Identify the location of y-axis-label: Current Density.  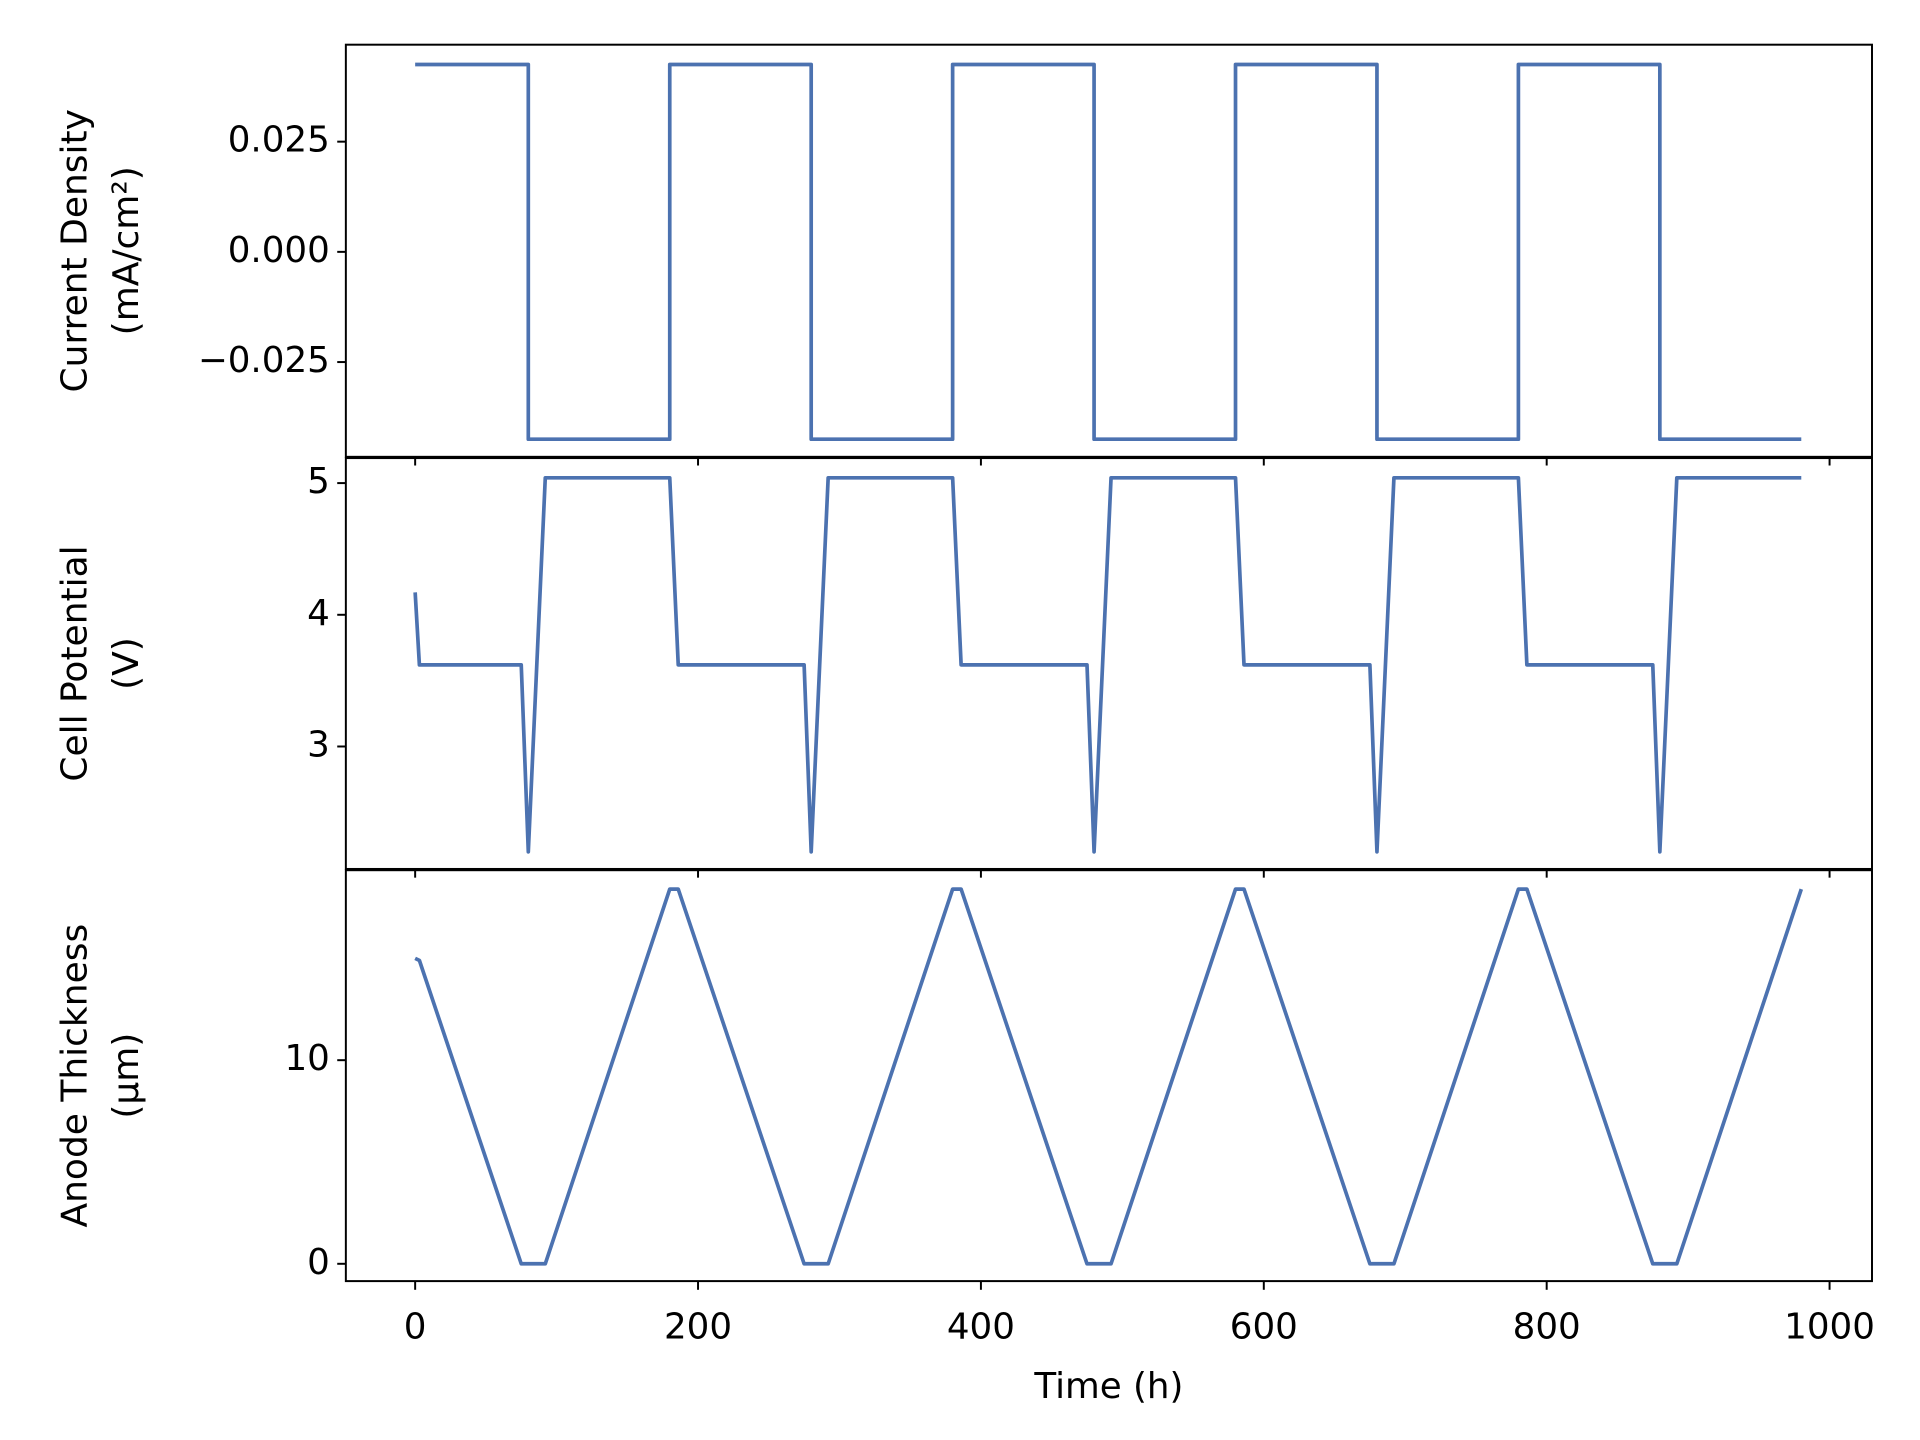
(74, 250).